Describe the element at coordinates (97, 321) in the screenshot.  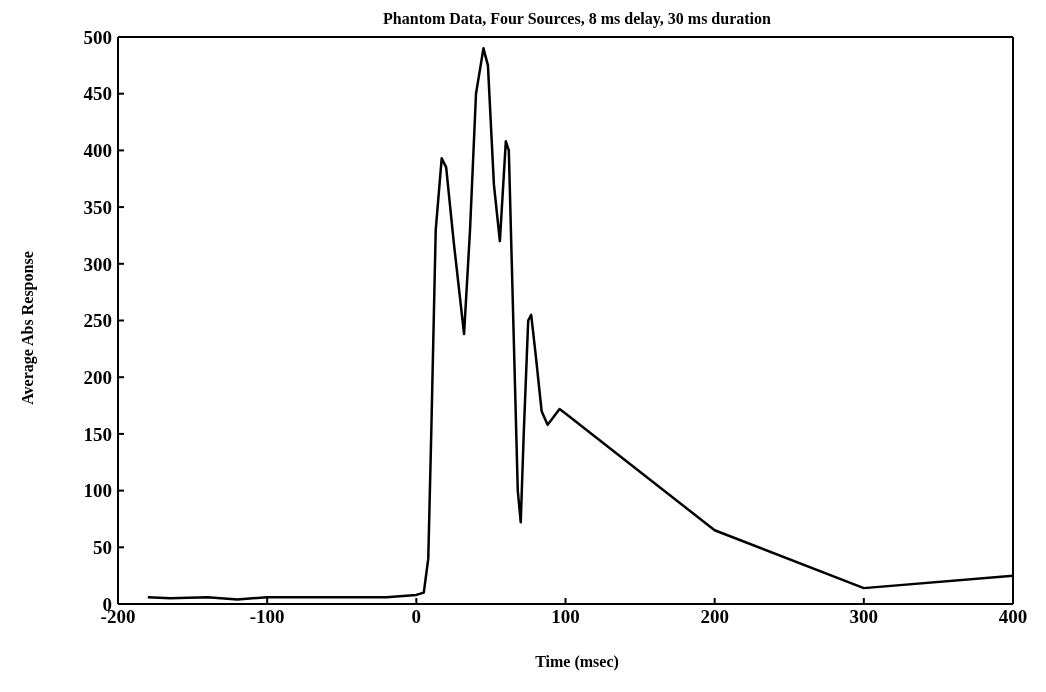
I see `y-tick-label: 250` at that location.